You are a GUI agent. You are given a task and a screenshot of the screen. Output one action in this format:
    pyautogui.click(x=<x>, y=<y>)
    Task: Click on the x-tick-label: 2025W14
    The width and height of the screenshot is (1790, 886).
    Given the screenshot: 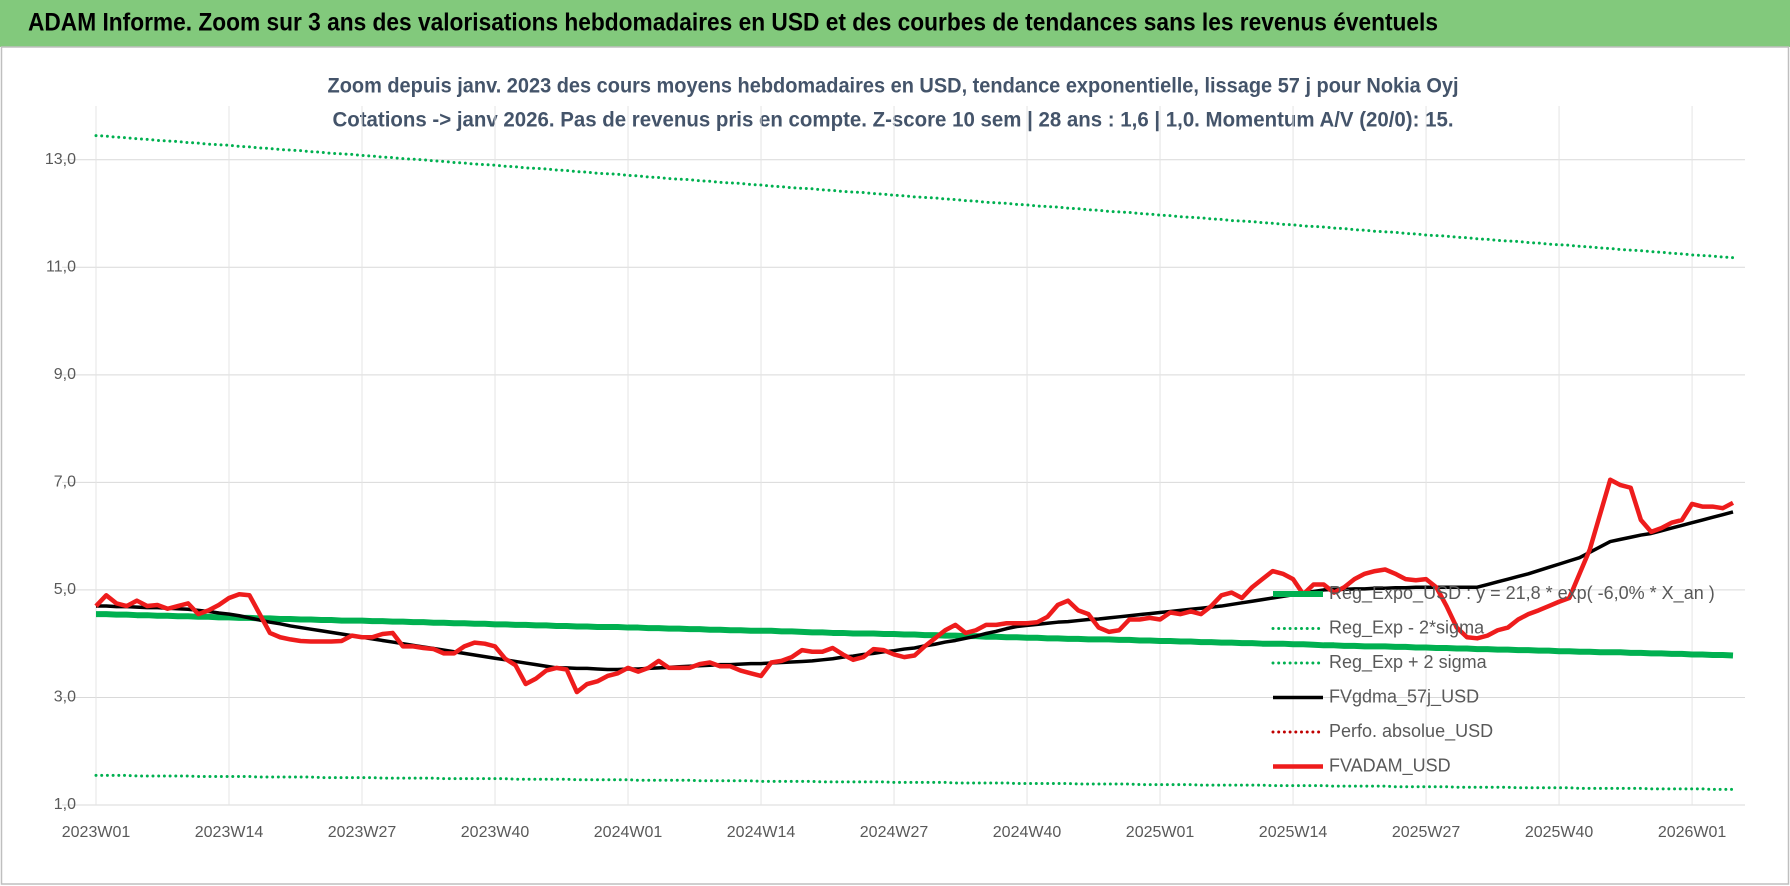 What is the action you would take?
    pyautogui.click(x=1293, y=832)
    